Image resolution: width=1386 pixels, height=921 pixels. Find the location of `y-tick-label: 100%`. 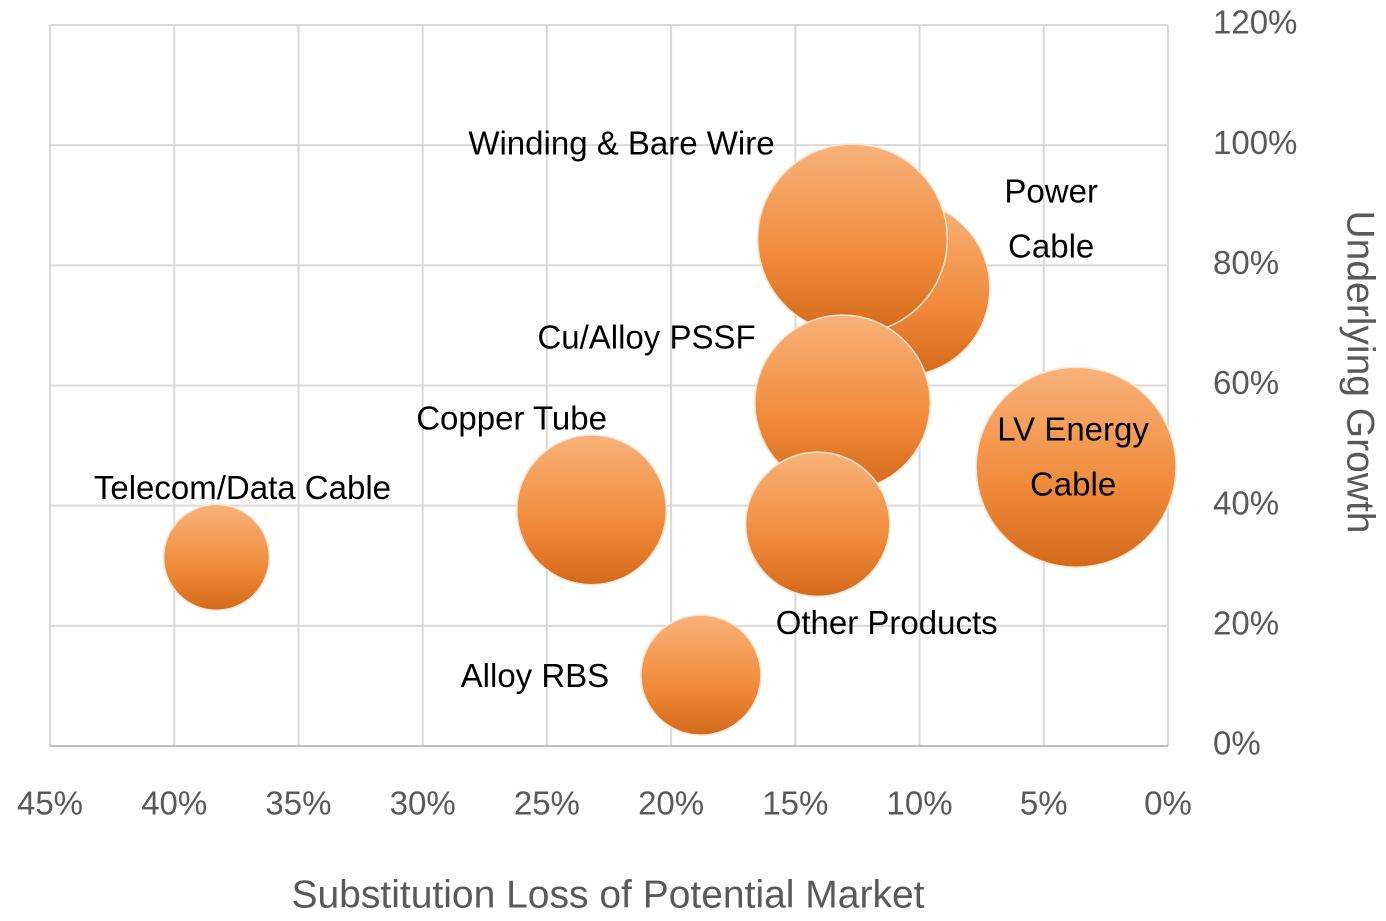

y-tick-label: 100% is located at coordinates (1255, 142).